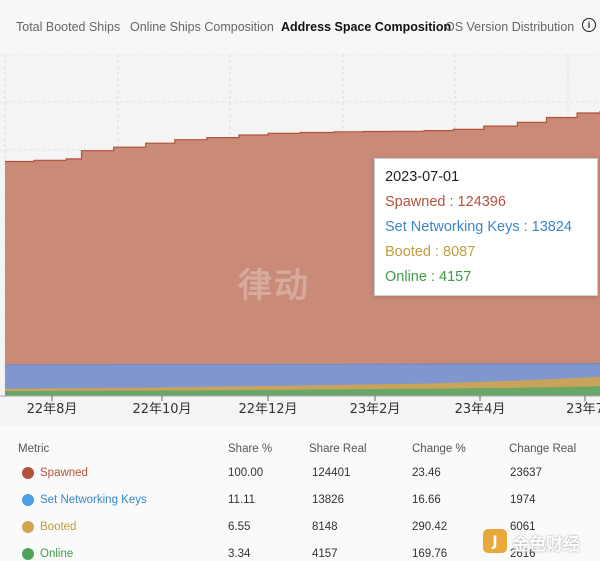 The height and width of the screenshot is (561, 600). I want to click on share-pct-cell: 6.55, so click(239, 527).